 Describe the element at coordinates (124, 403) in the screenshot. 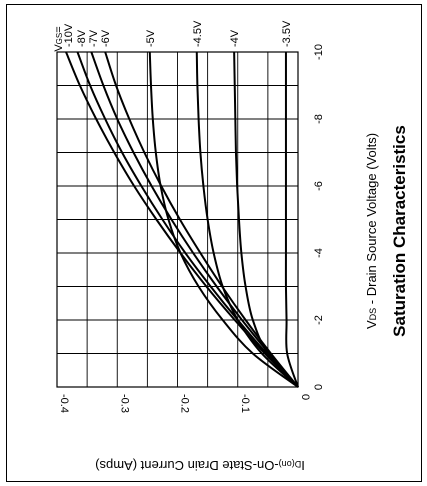

I see `y-tick-label: -0.3` at that location.